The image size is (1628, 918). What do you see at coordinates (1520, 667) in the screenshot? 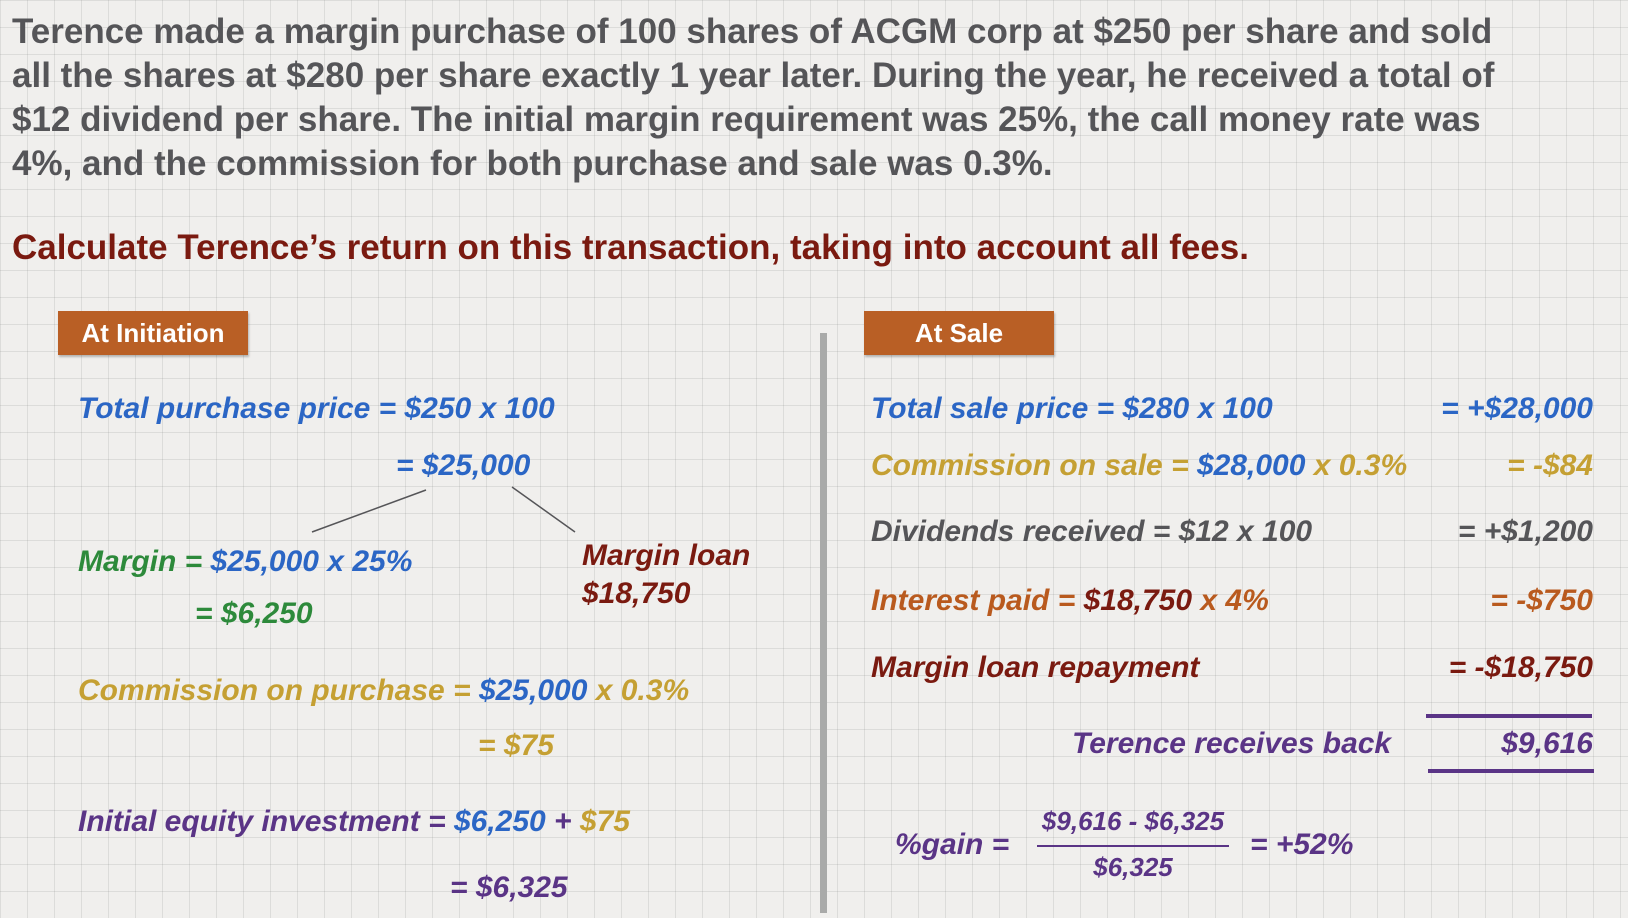
I see `margin-loan-repayment-value: = -$18,750` at bounding box center [1520, 667].